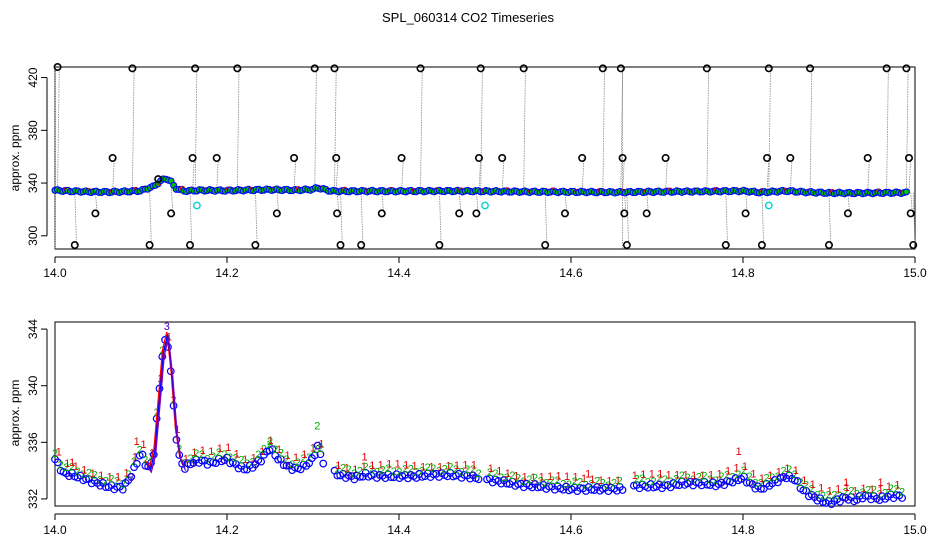 The height and width of the screenshot is (540, 936). I want to click on bottom-x-tick-label: 14.0, so click(55, 530).